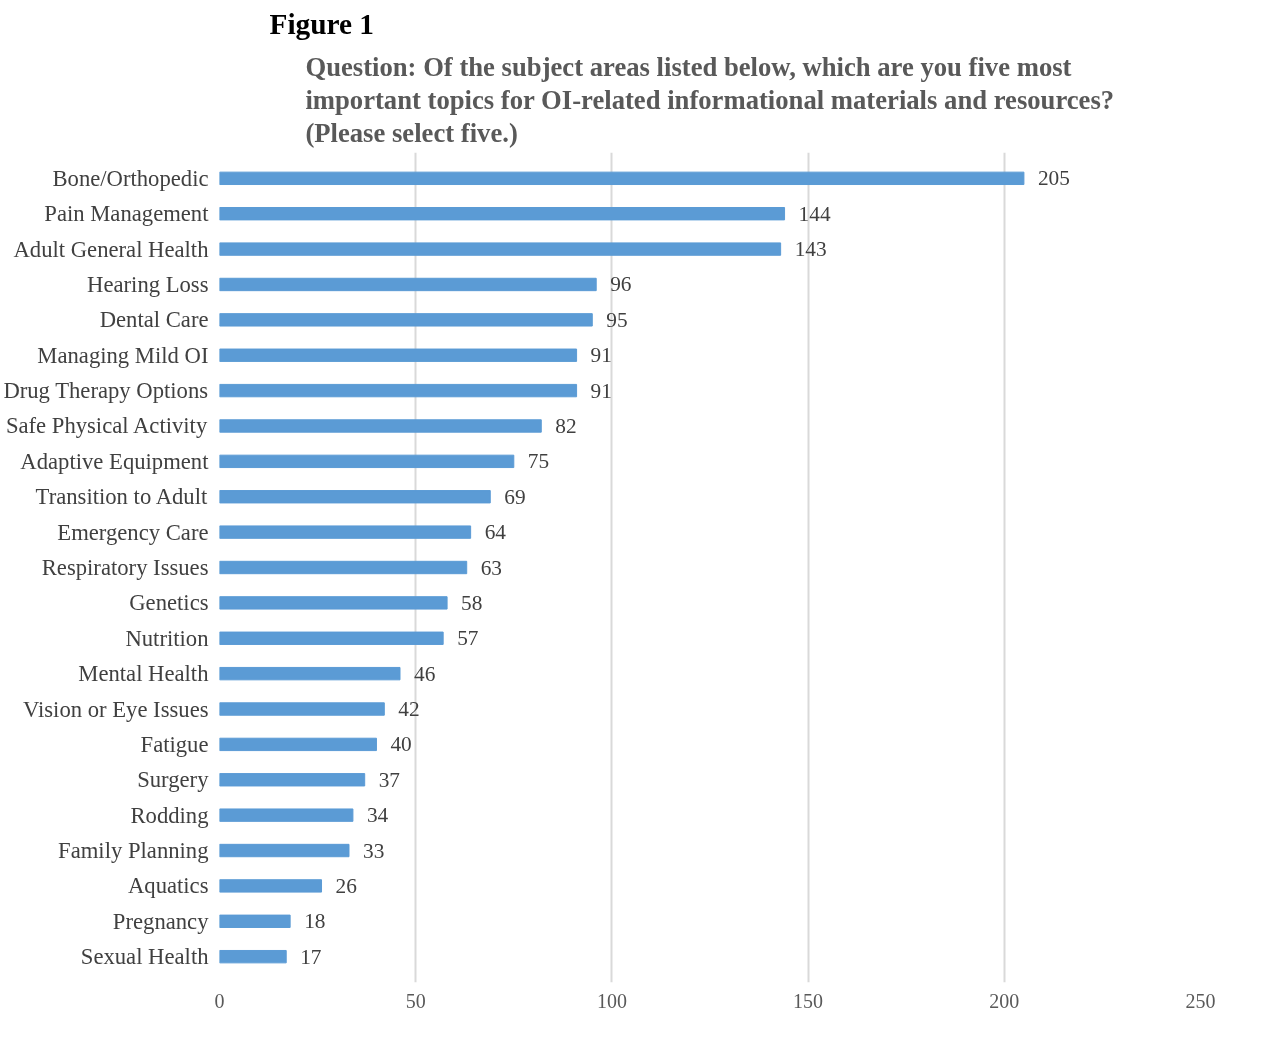 The image size is (1264, 1038). What do you see at coordinates (495, 532) in the screenshot?
I see `data-label: 64` at bounding box center [495, 532].